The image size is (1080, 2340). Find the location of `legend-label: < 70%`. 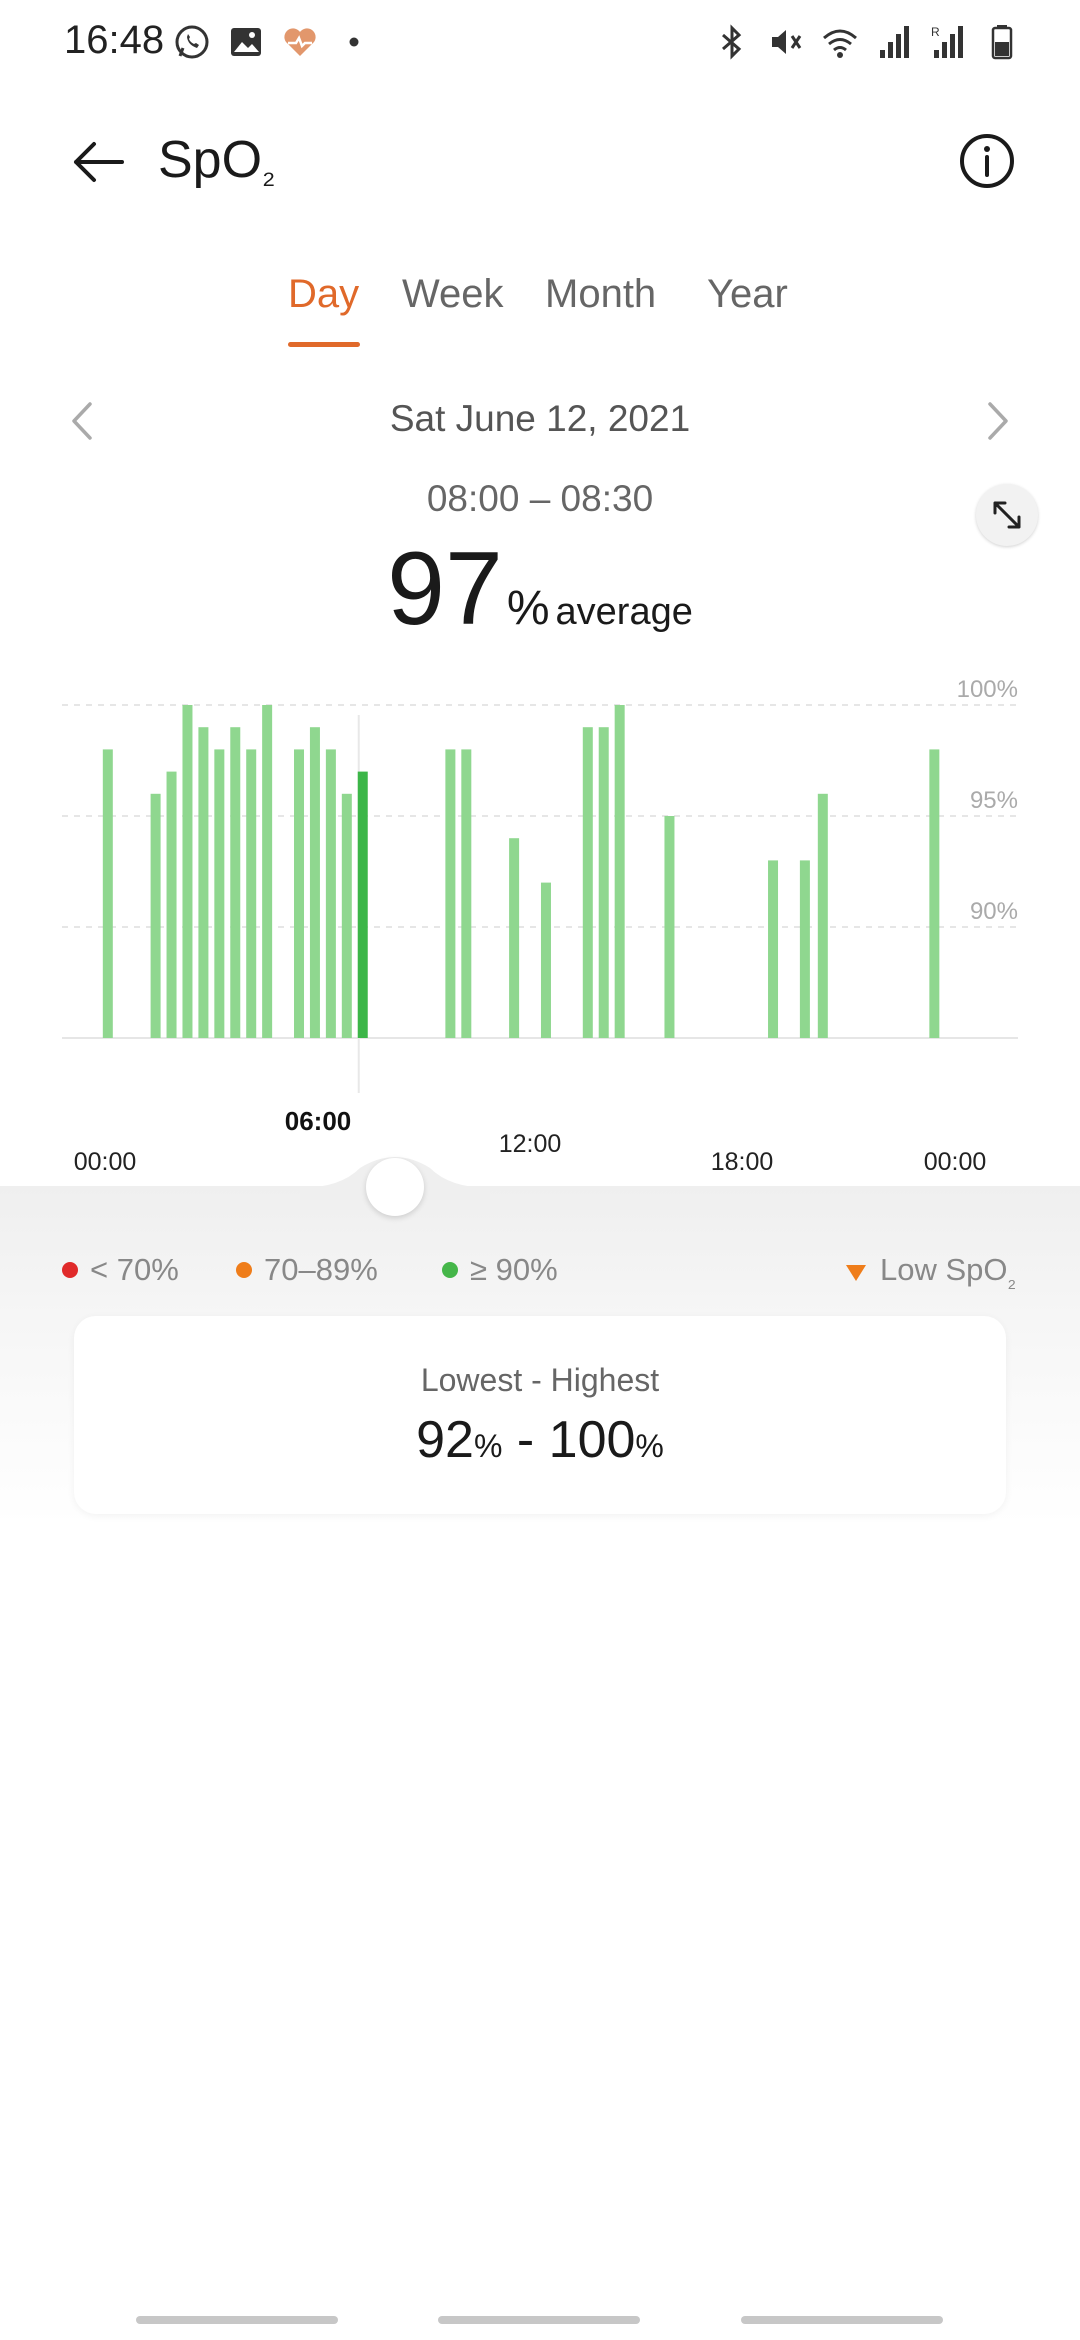

legend-label: < 70% is located at coordinates (134, 1269).